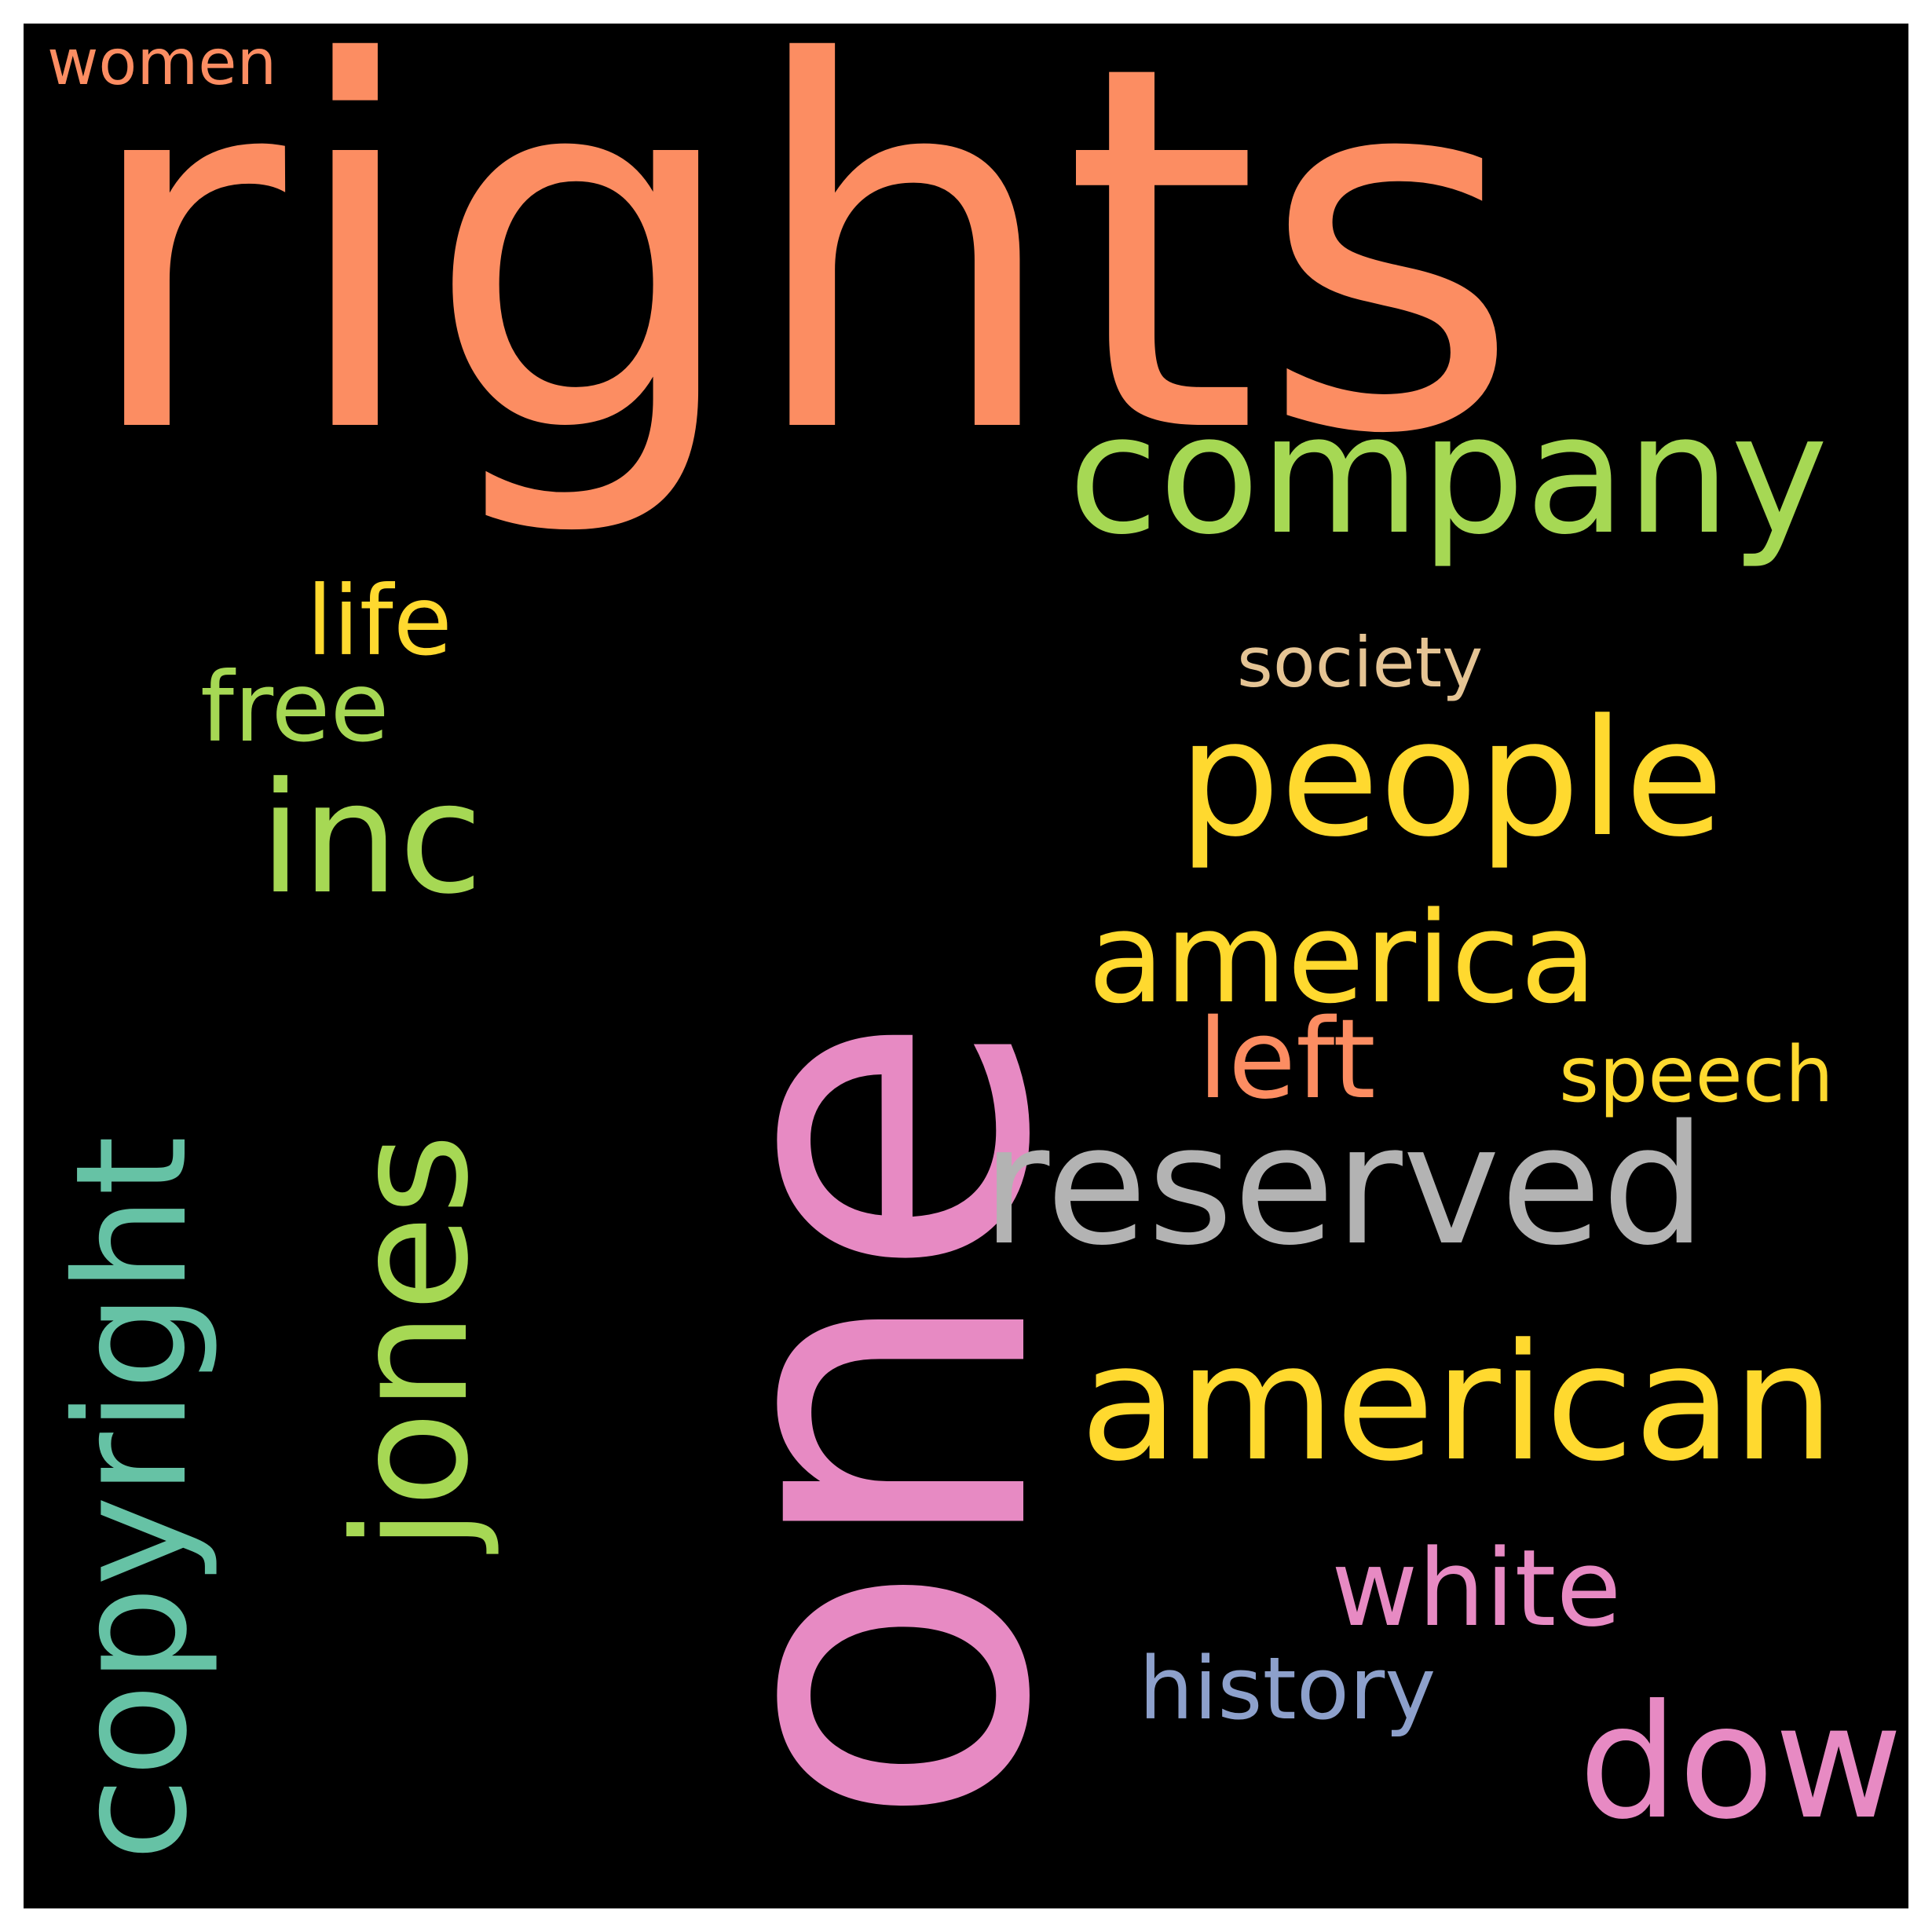 The width and height of the screenshot is (1932, 1932). What do you see at coordinates (371, 839) in the screenshot?
I see `word-inc: inc` at bounding box center [371, 839].